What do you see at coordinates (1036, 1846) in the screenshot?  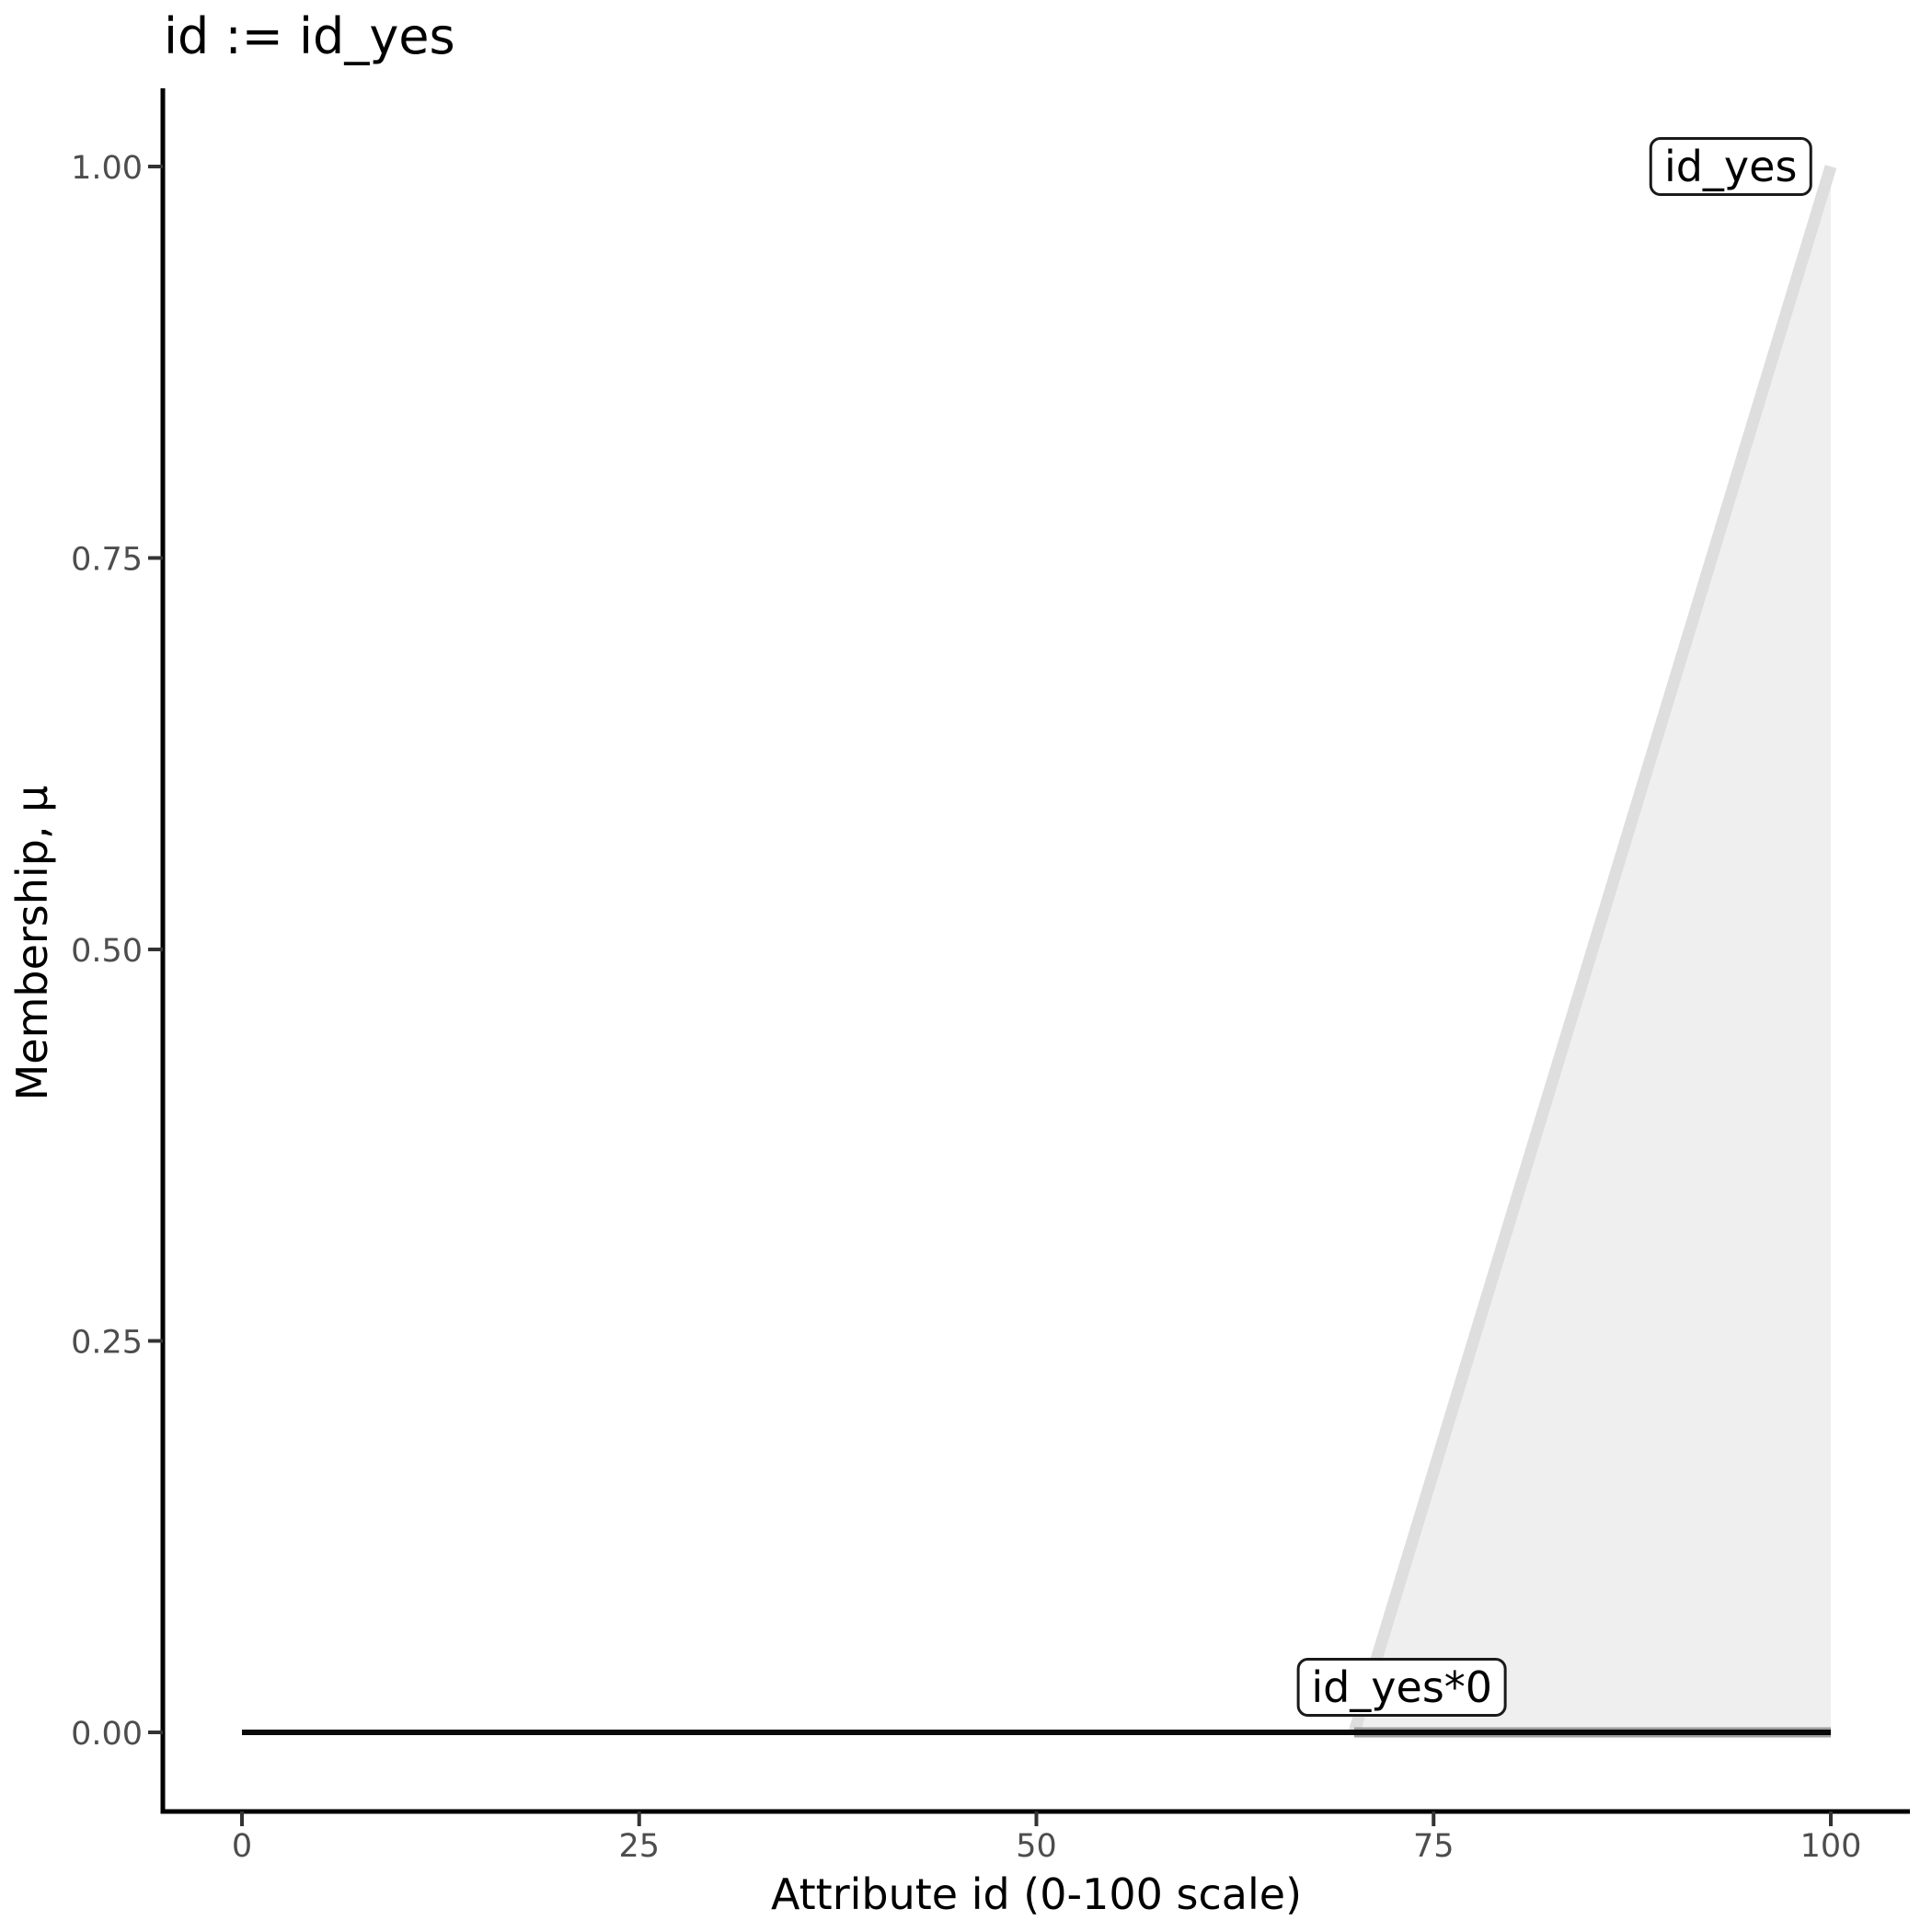 I see `x-tick-label-50: 50` at bounding box center [1036, 1846].